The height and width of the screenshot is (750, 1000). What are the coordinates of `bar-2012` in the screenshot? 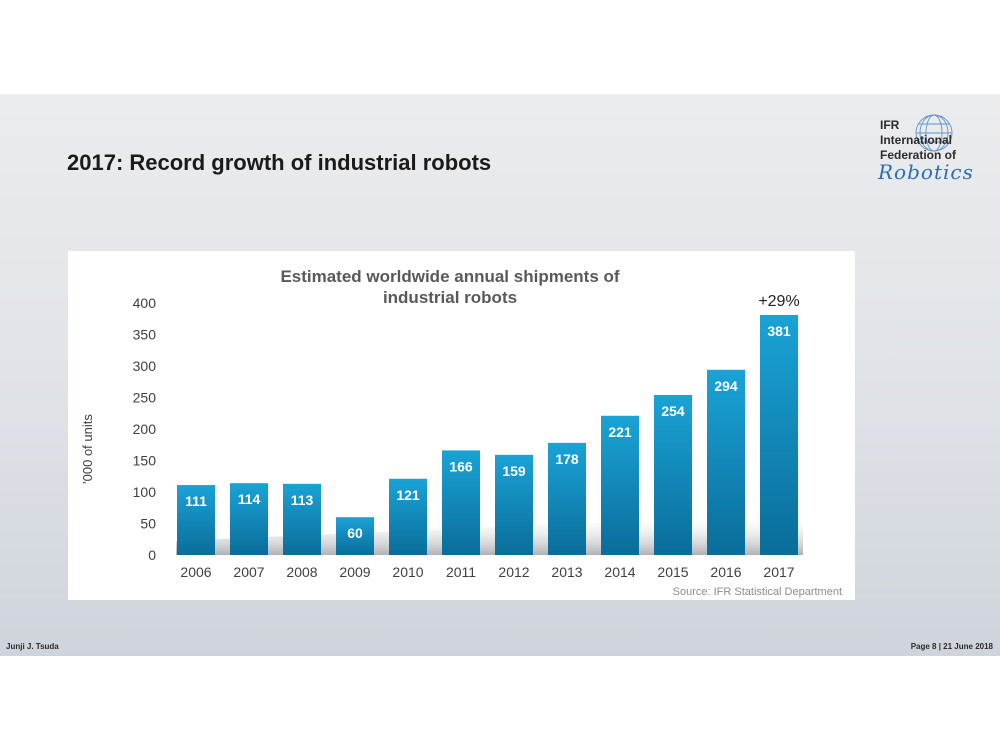 It's located at (514, 504).